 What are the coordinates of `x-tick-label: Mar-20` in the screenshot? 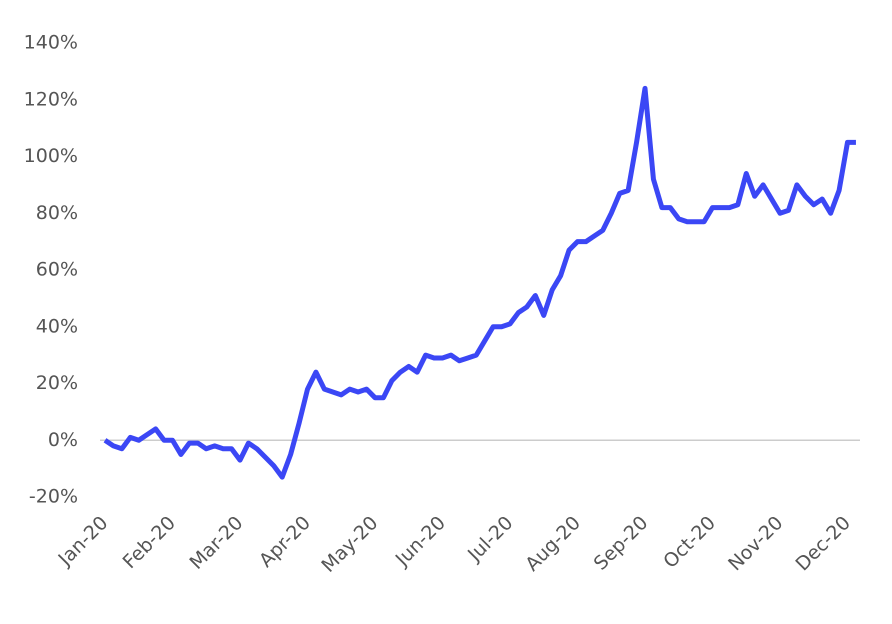 It's located at (216, 543).